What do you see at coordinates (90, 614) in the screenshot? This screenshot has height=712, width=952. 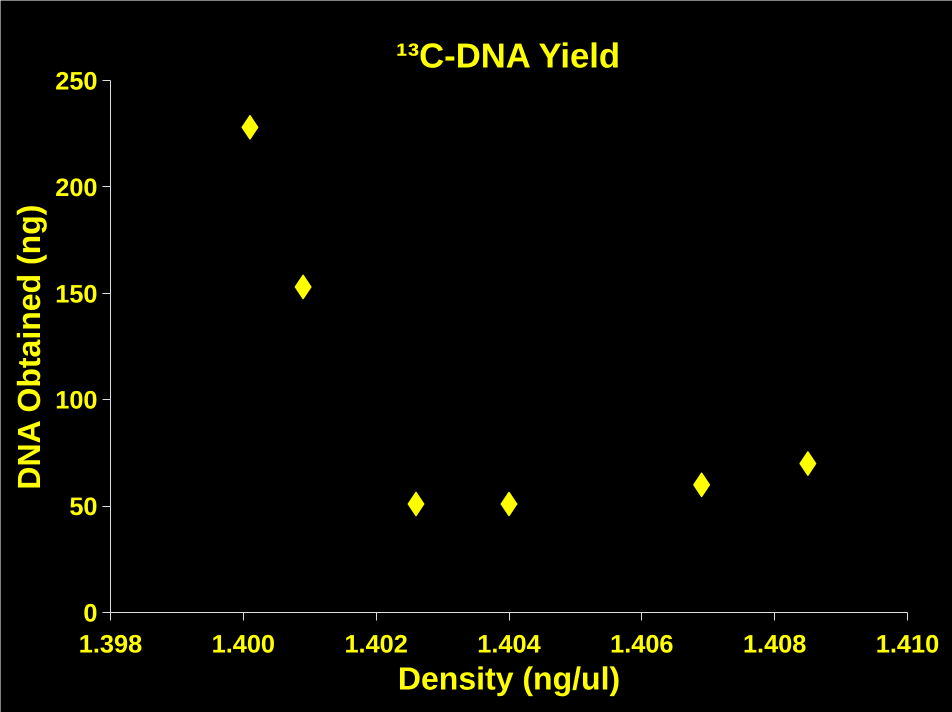 I see `y-tick-label: 0` at bounding box center [90, 614].